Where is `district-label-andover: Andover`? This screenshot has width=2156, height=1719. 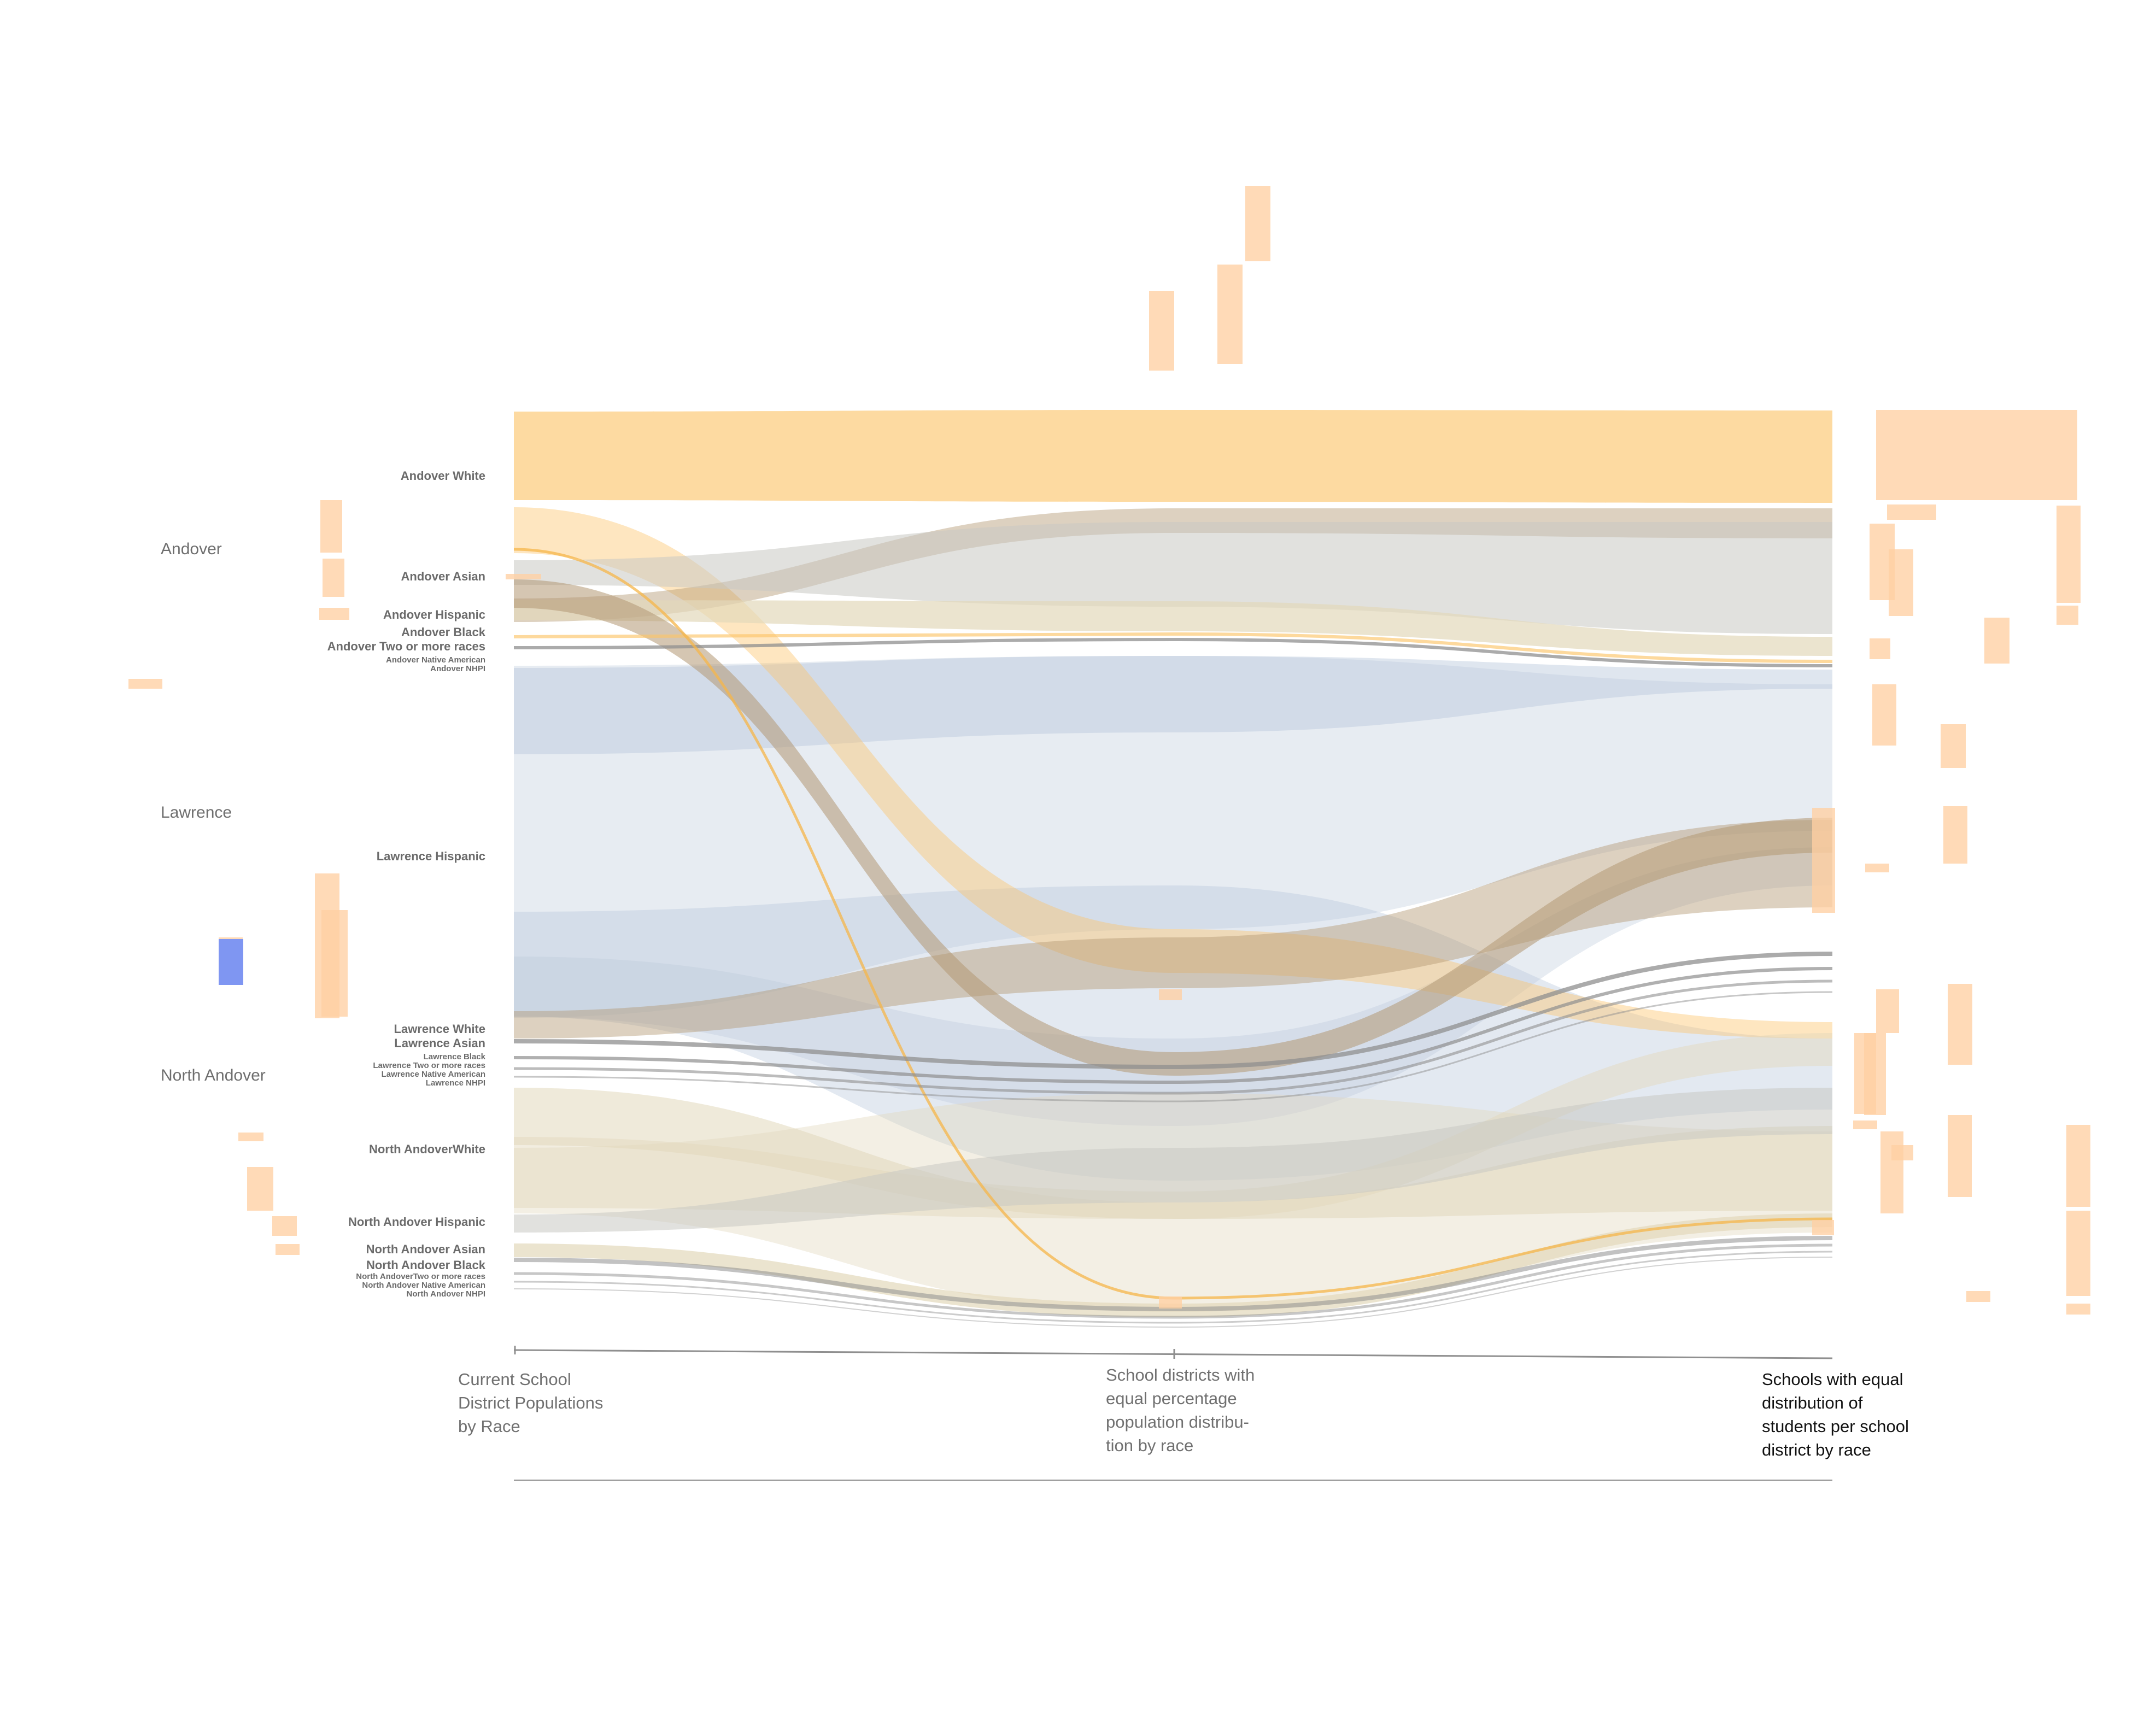 district-label-andover: Andover is located at coordinates (191, 549).